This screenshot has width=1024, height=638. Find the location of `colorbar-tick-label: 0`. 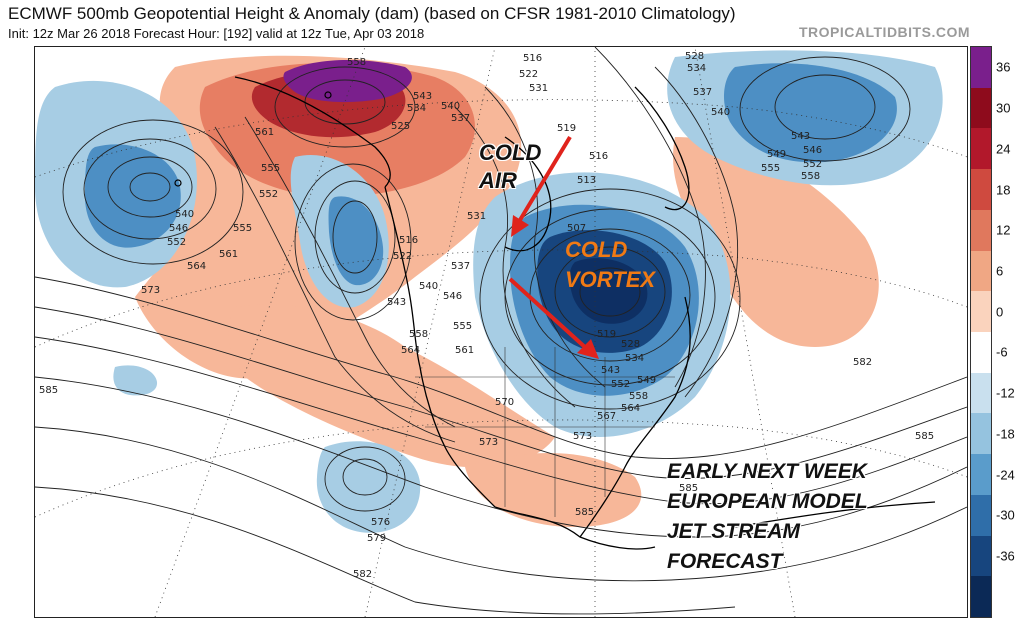

colorbar-tick-label: 0 is located at coordinates (1000, 312).